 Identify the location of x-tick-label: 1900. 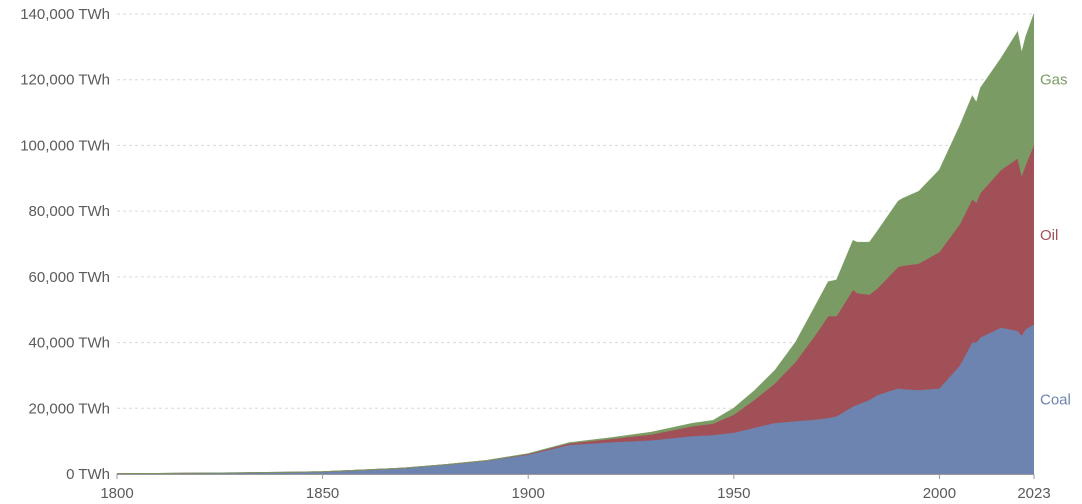
(528, 493).